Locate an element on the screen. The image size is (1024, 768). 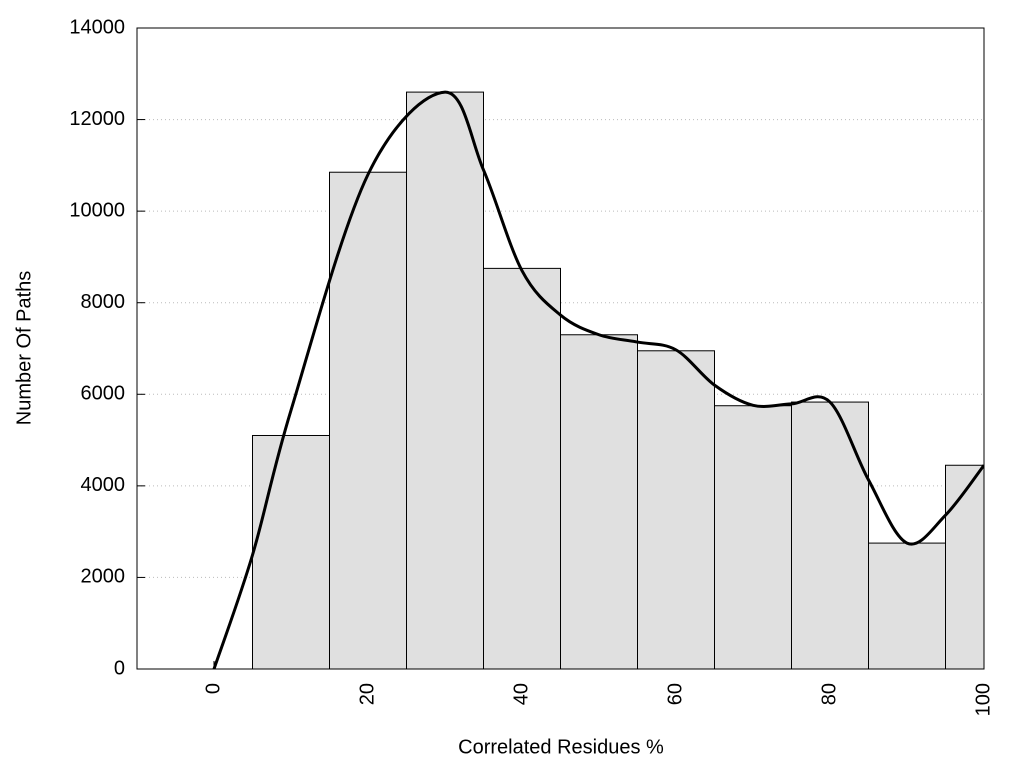
y-axis-label: Number Of Paths is located at coordinates (24, 348).